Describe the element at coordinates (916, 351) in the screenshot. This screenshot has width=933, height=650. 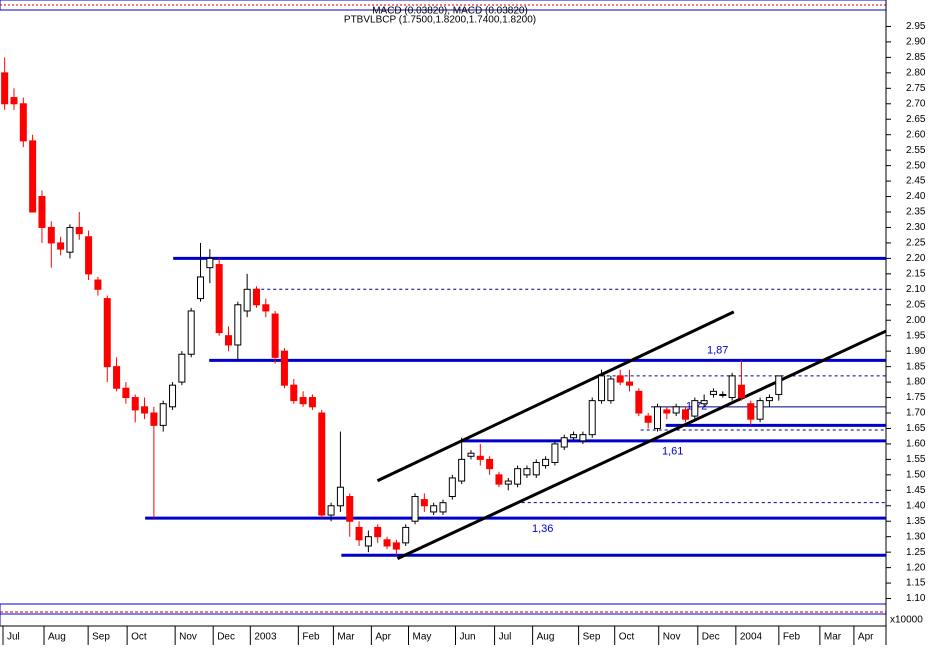
I see `y-tick-label: 1.90` at that location.